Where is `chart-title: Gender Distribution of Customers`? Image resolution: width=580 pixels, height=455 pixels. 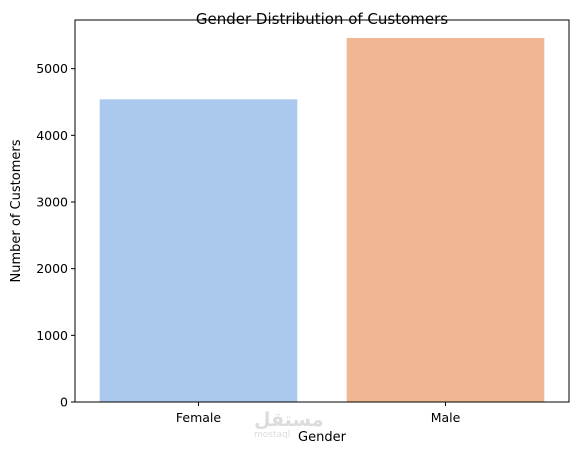 chart-title: Gender Distribution of Customers is located at coordinates (322, 19).